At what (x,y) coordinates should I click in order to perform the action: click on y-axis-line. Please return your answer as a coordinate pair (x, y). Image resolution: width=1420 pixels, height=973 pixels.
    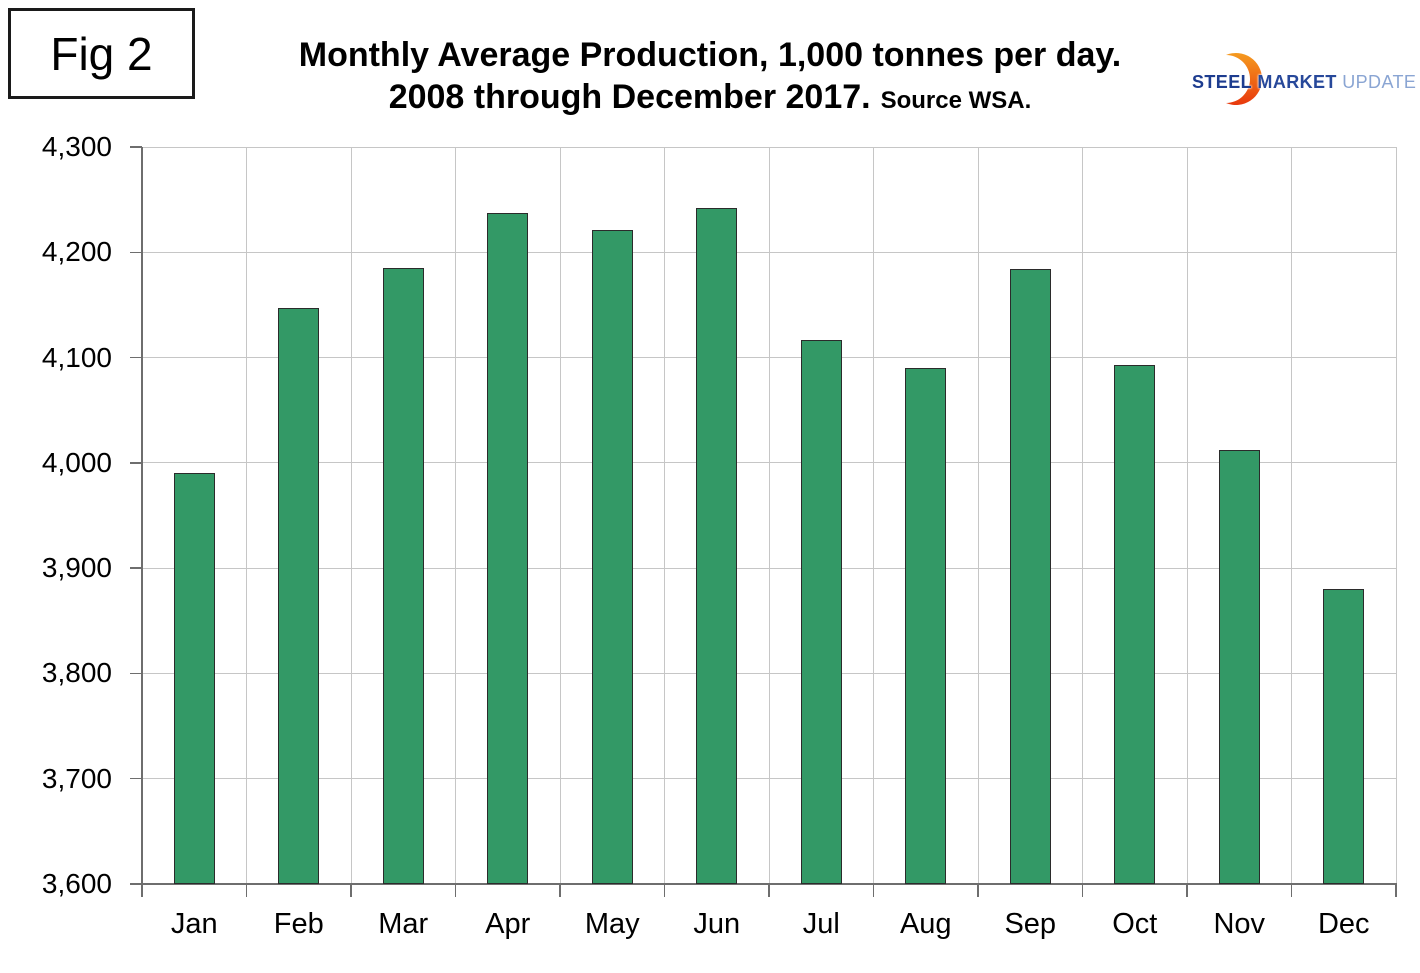
    Looking at the image, I should click on (142, 515).